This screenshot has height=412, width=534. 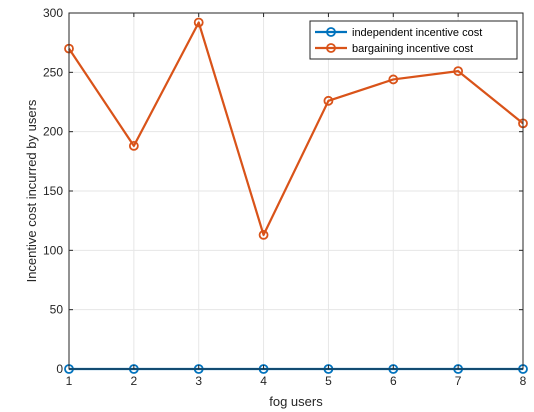 What do you see at coordinates (53, 72) in the screenshot?
I see `y-tick-label: 250` at bounding box center [53, 72].